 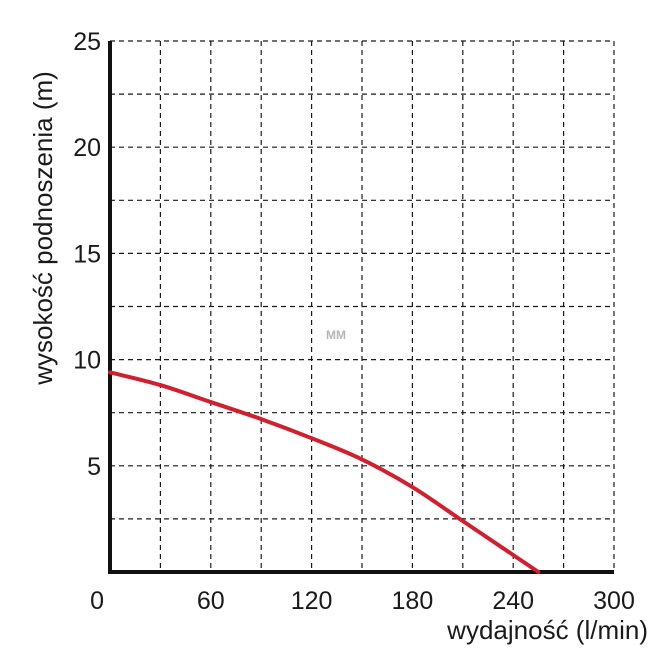 What do you see at coordinates (87, 254) in the screenshot?
I see `y-tick-label: 15` at bounding box center [87, 254].